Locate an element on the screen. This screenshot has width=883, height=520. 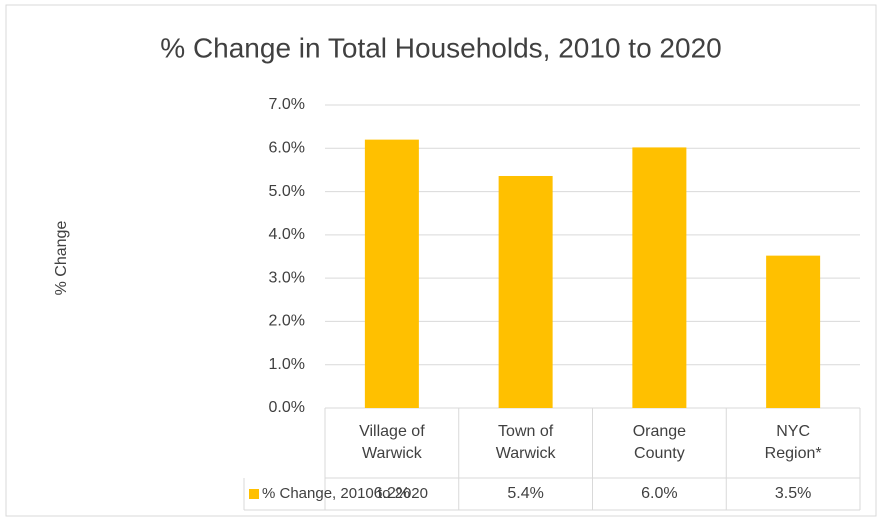
y-tick-label: 3.0% is located at coordinates (287, 277).